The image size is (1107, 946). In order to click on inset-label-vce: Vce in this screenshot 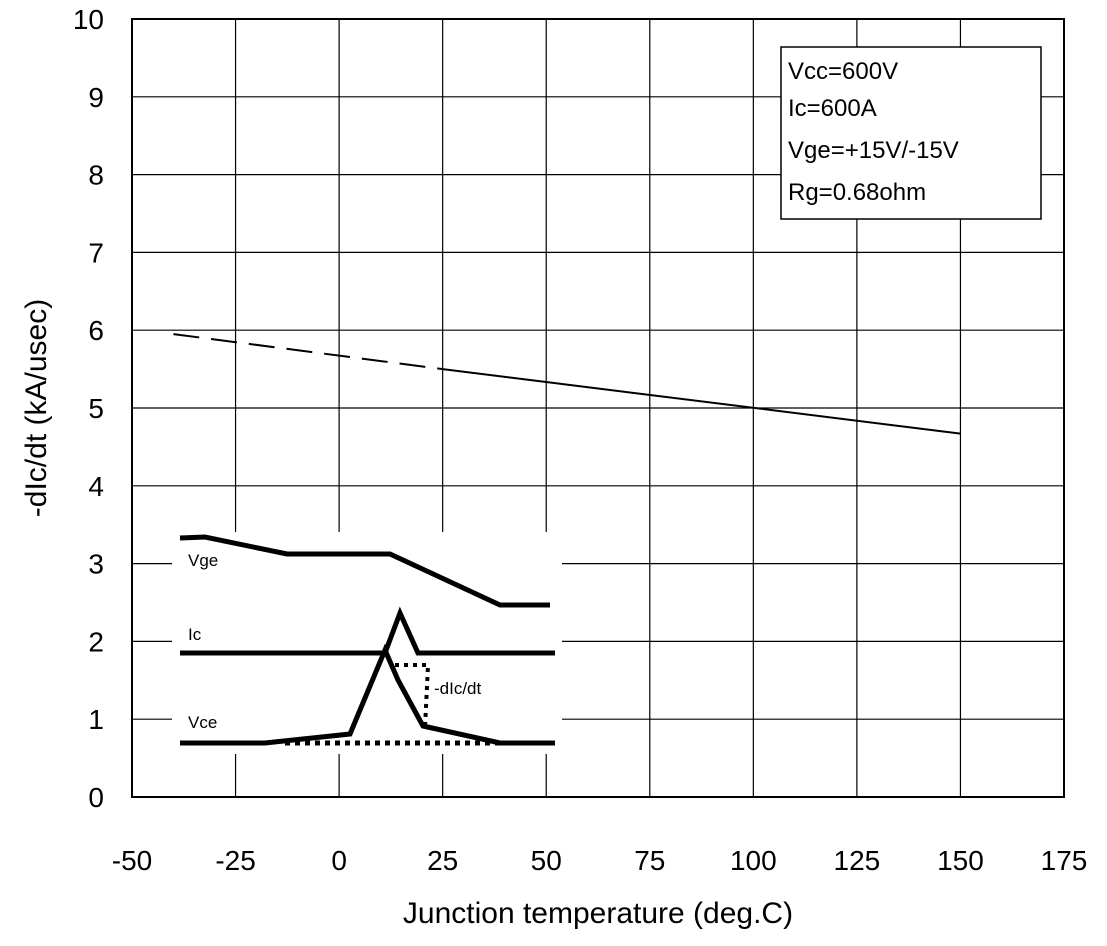, I will do `click(202, 722)`.